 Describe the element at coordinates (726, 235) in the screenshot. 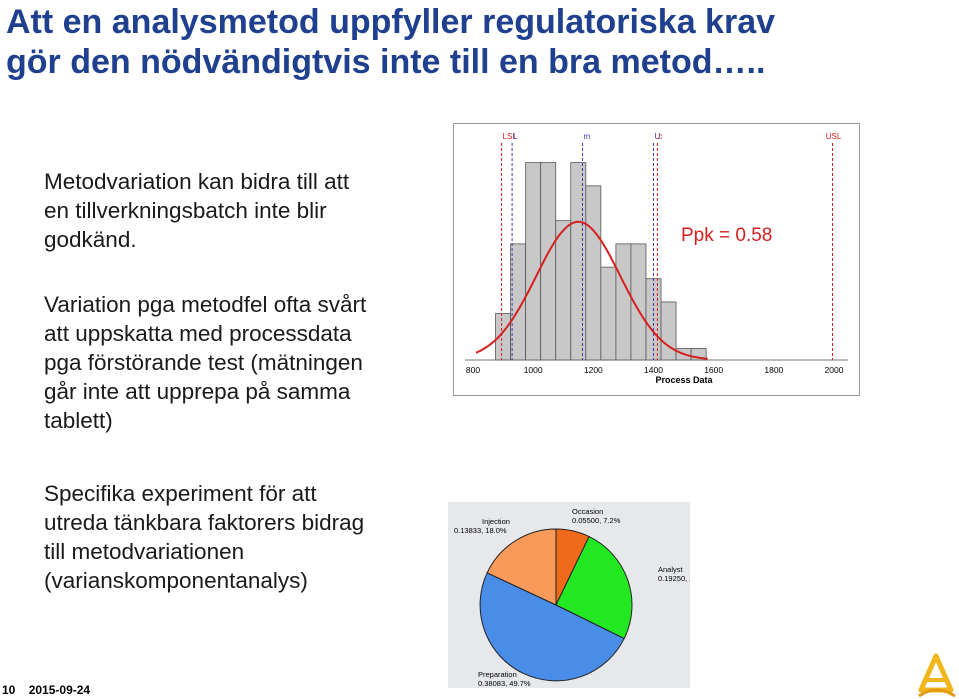

I see `ppk-annotation: Ppk = 0.58` at that location.